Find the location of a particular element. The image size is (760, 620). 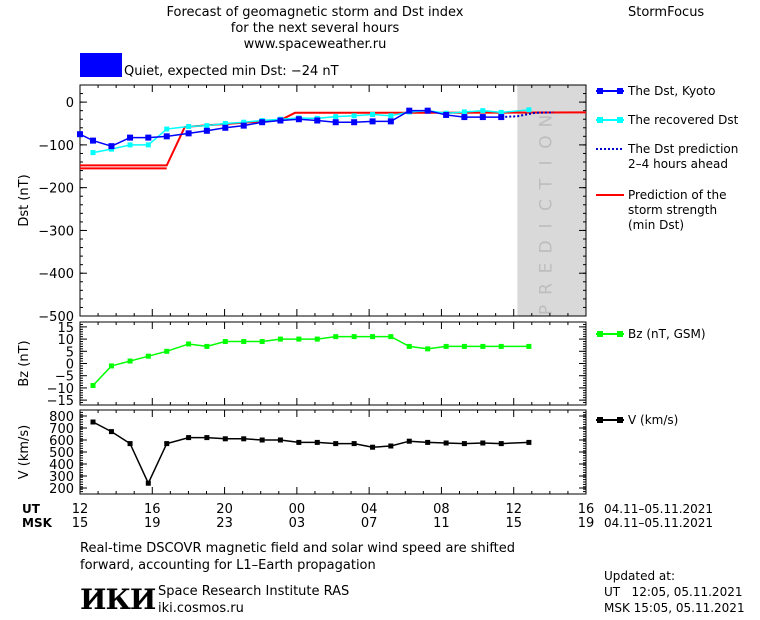

legend-dst-recovered: The recovered Dst is located at coordinates (683, 120).